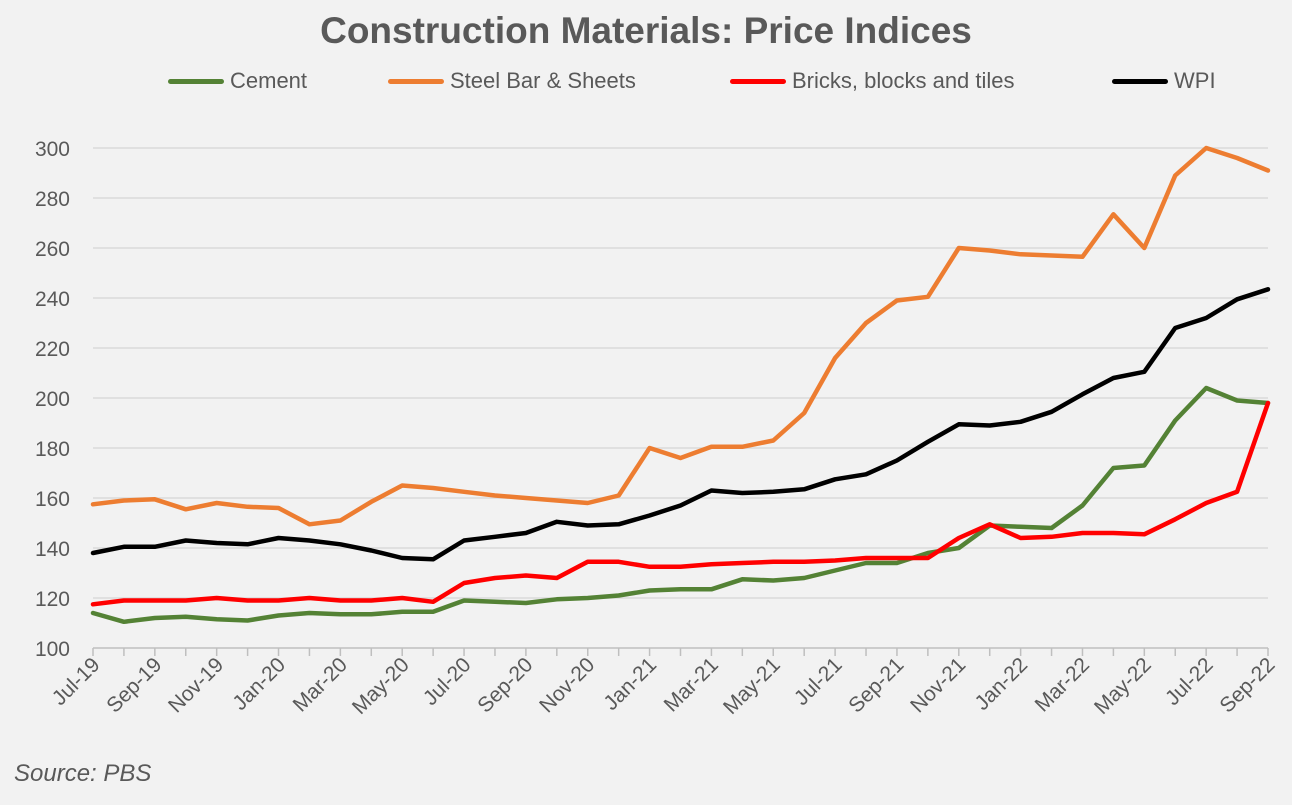 This screenshot has height=805, width=1292. What do you see at coordinates (52, 249) in the screenshot?
I see `y-tick-label: 260` at bounding box center [52, 249].